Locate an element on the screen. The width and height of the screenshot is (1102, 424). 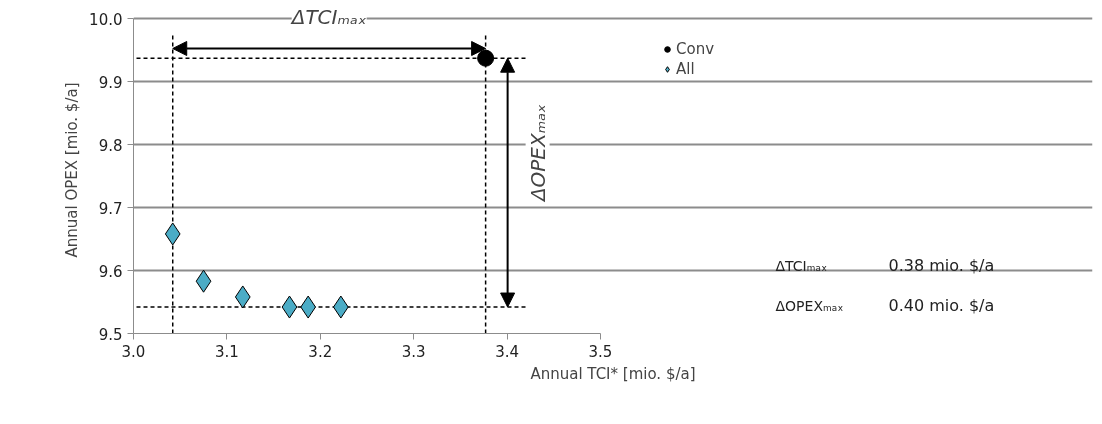
text: ΔOPEXₘₐₓ is located at coordinates (809, 305).